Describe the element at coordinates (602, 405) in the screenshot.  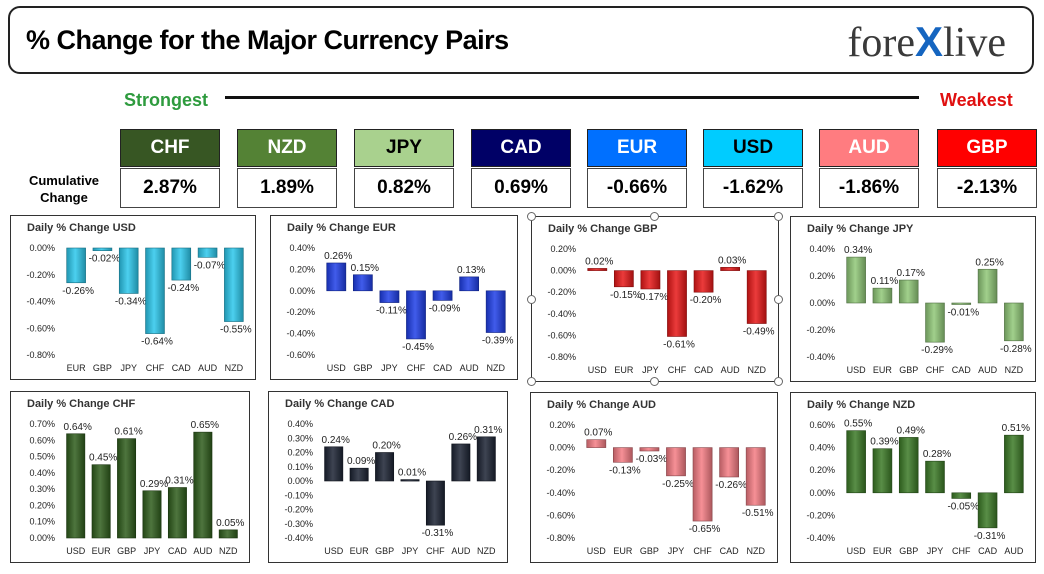
I see `chart-title: Daily % Change AUD` at that location.